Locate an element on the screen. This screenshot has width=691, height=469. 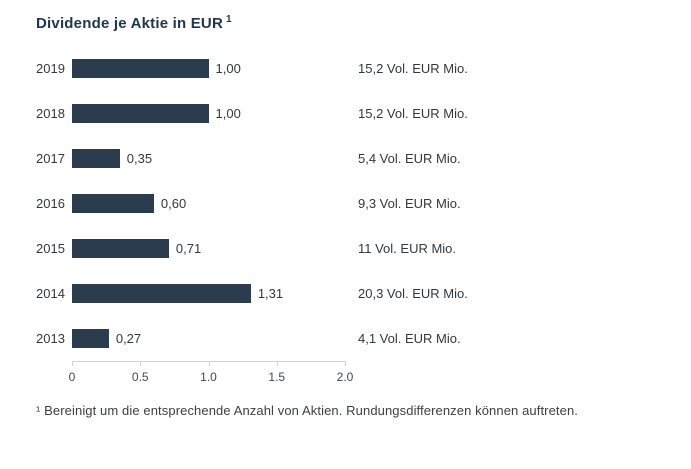
volume-label: 5,4 Vol. EUR Mio. is located at coordinates (409, 158).